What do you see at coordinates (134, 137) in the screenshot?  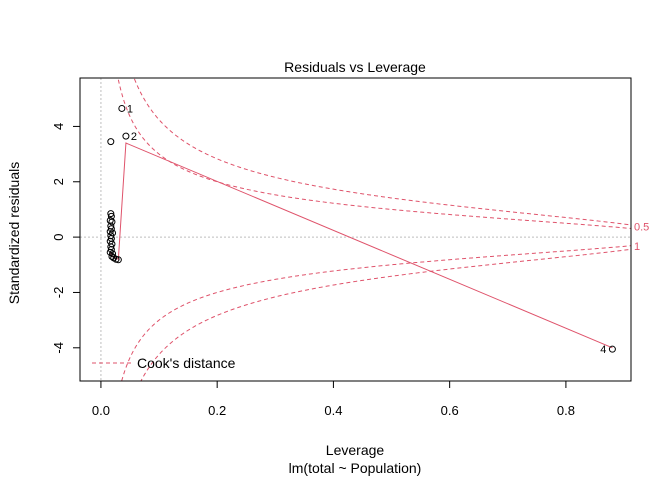 I see `point-label: 2` at bounding box center [134, 137].